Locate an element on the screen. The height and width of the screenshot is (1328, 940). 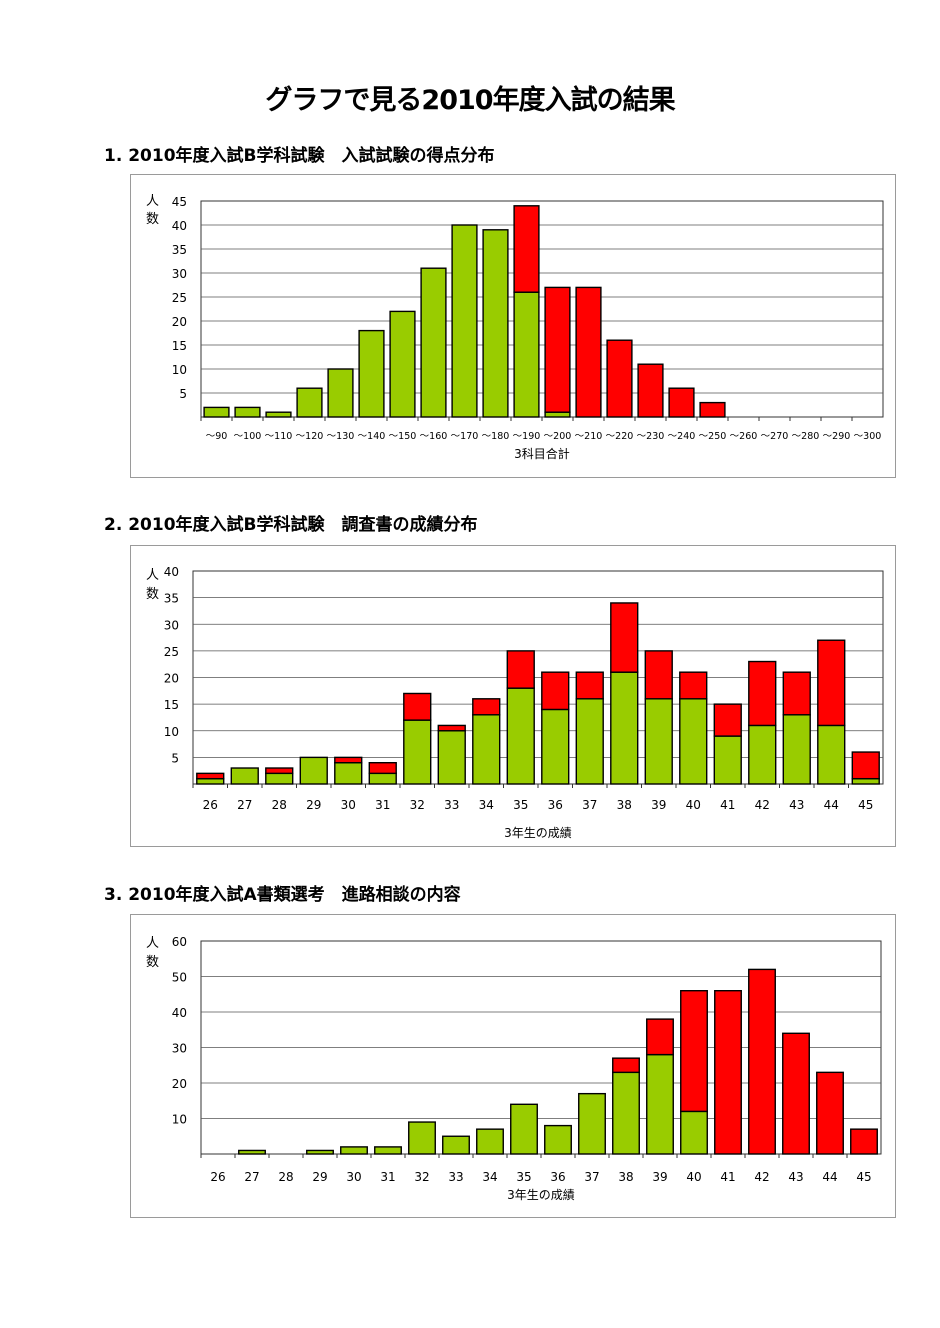
bar-green-～110 is located at coordinates (278, 414).